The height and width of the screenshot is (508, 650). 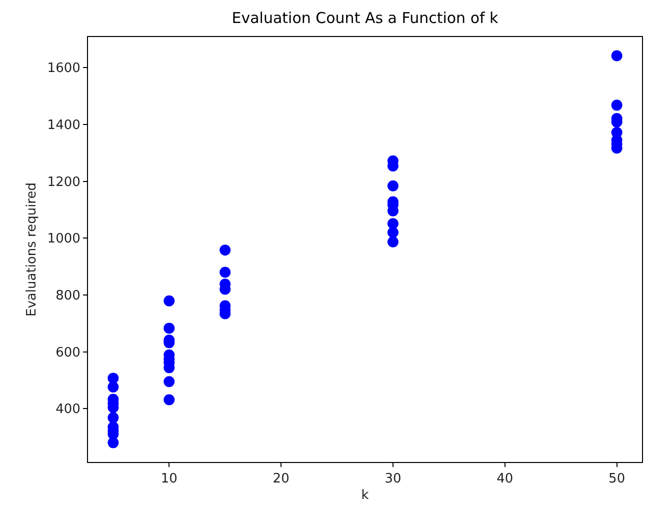 What do you see at coordinates (63, 126) in the screenshot?
I see `y-tick-label: 1400` at bounding box center [63, 126].